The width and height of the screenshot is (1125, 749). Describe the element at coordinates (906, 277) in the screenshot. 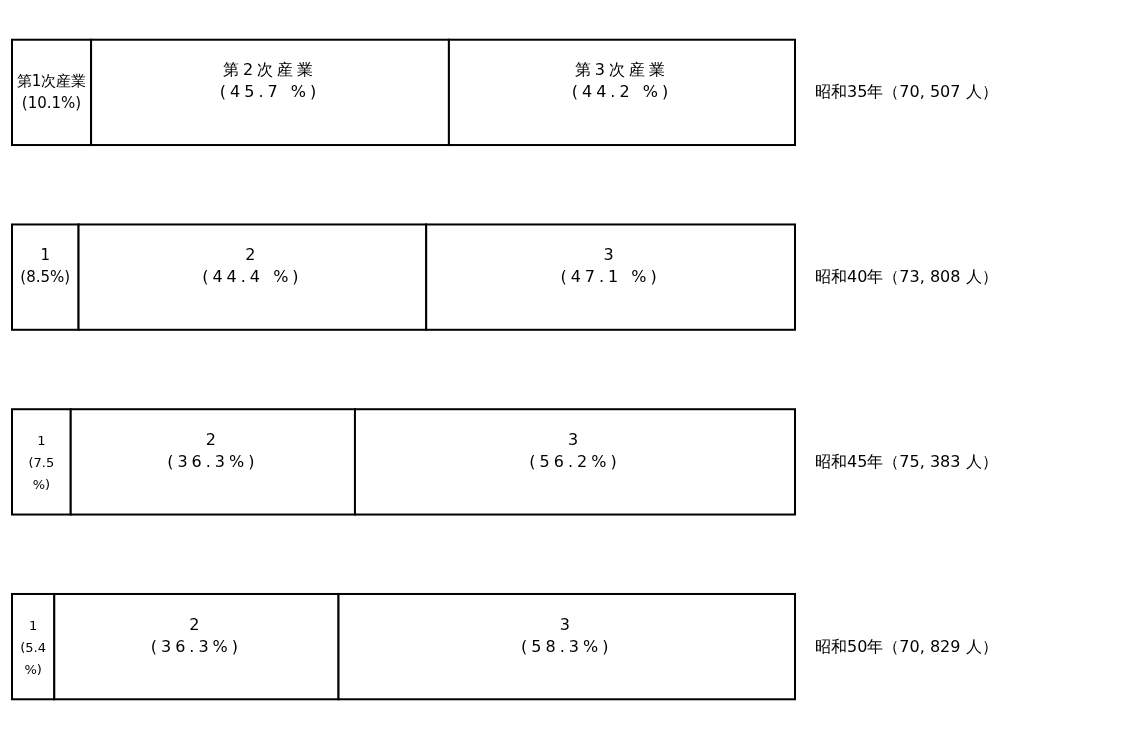

I see `y-tick-label: 昭和40年（73, 808 人）` at that location.